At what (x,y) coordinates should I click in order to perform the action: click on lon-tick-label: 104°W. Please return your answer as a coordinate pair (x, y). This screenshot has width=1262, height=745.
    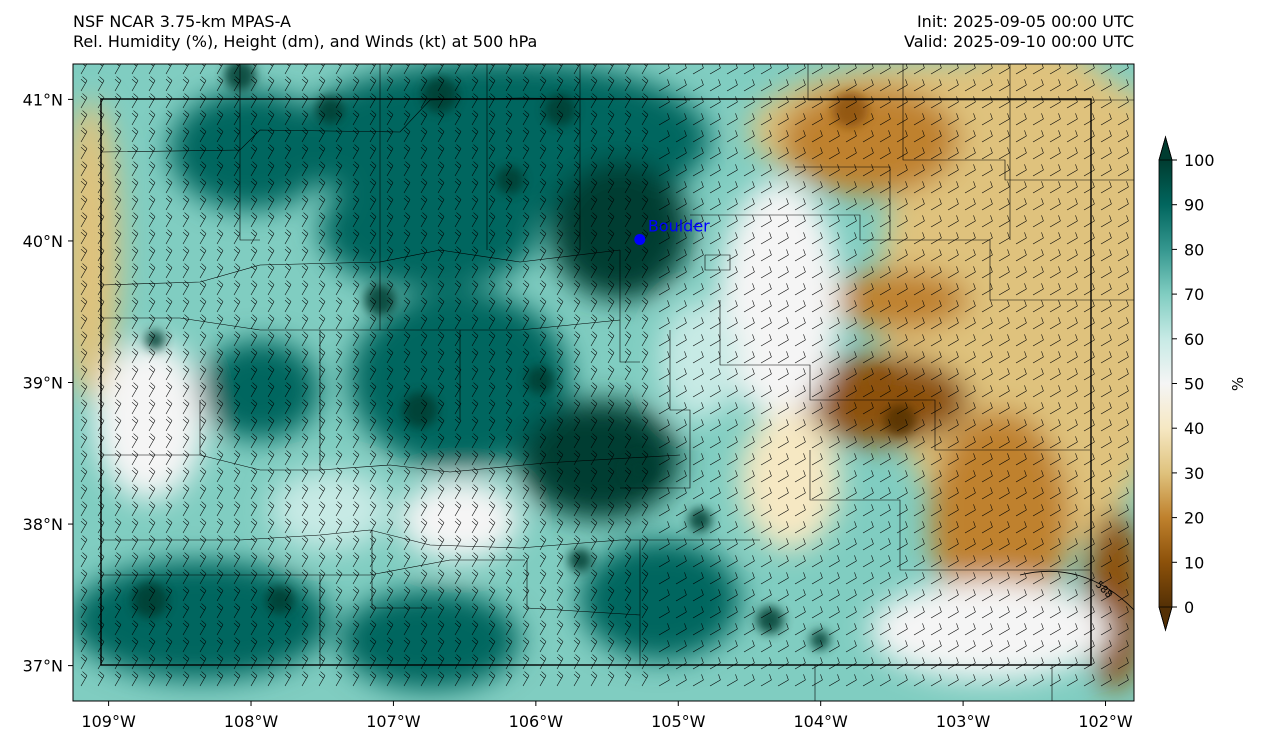
    Looking at the image, I should click on (821, 721).